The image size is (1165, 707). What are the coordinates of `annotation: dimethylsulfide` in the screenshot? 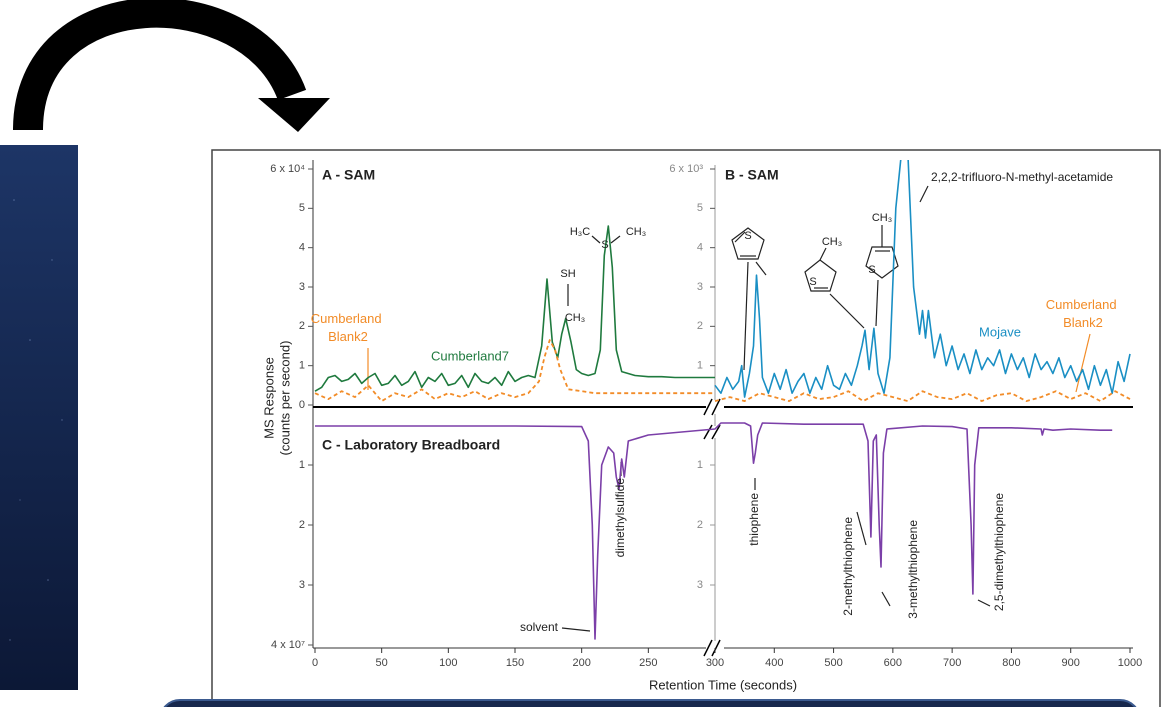 It's located at (620, 518).